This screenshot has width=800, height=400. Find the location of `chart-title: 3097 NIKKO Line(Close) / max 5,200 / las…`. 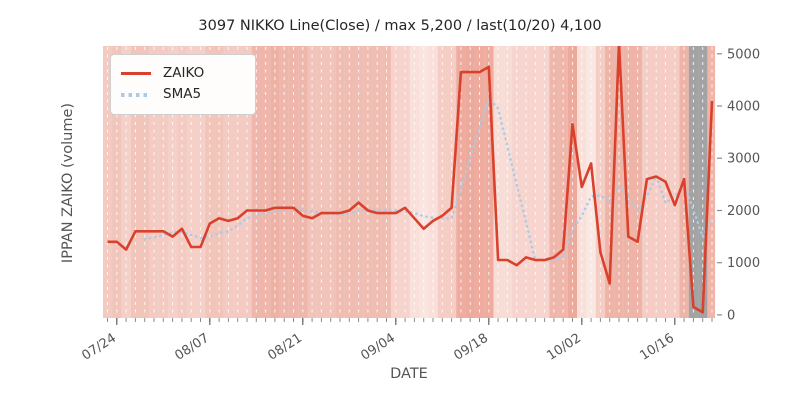

chart-title: 3097 NIKKO Line(Close) / max 5,200 / las… is located at coordinates (400, 26).